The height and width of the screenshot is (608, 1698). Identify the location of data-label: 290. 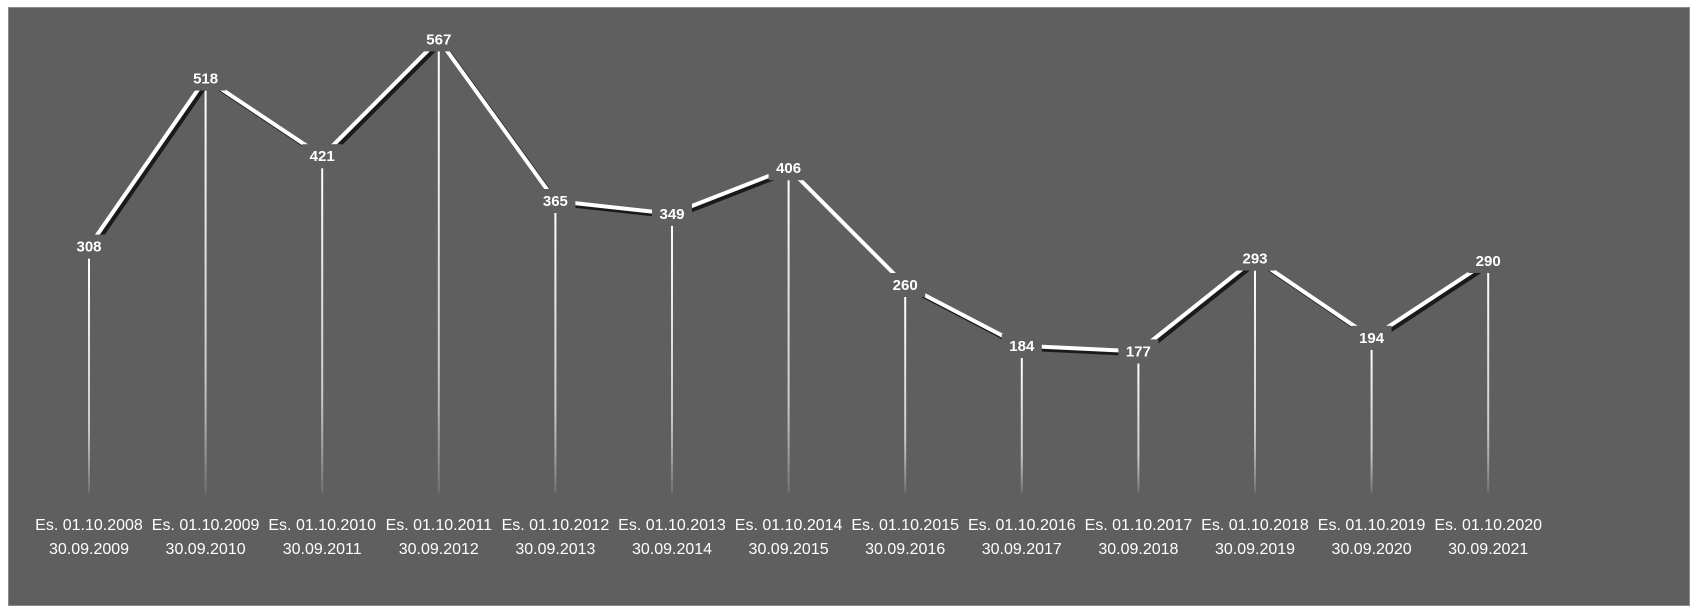
(1488, 261).